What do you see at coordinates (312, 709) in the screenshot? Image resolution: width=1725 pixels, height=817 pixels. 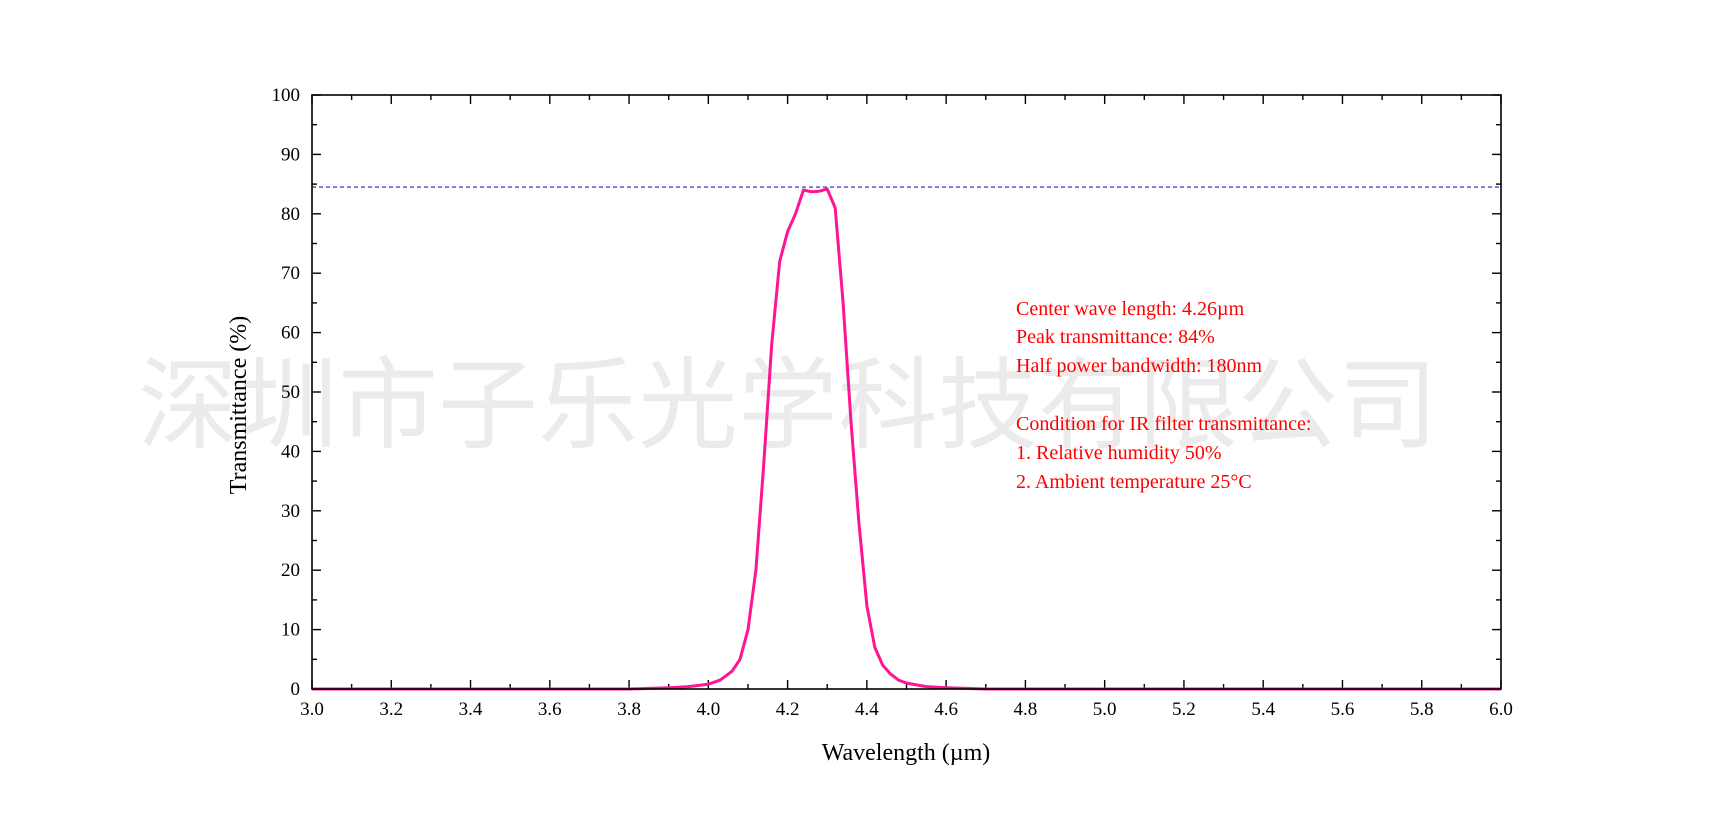 I see `x-tick-label: 3.0` at bounding box center [312, 709].